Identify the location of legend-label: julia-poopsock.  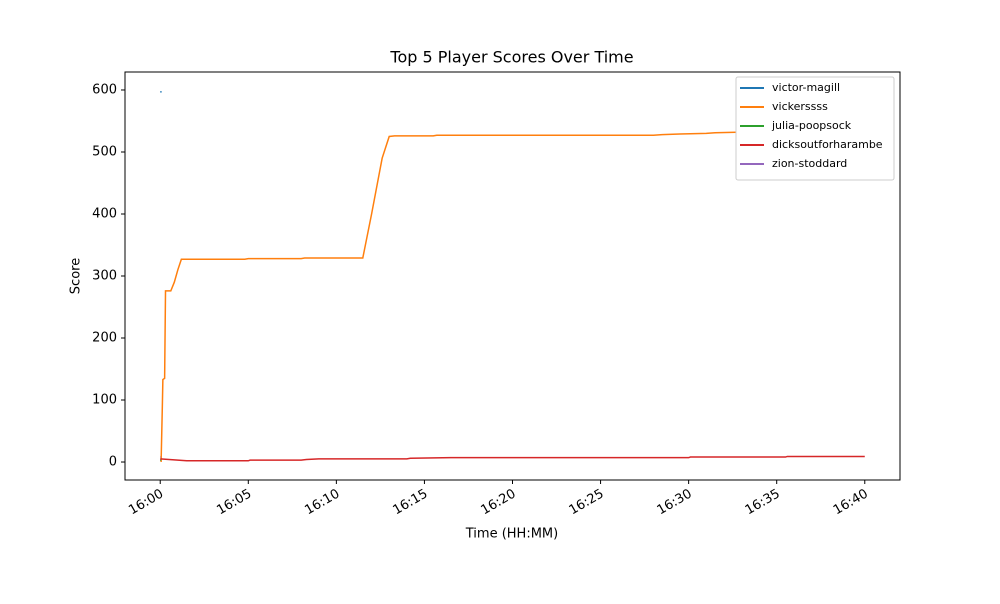
(811, 125).